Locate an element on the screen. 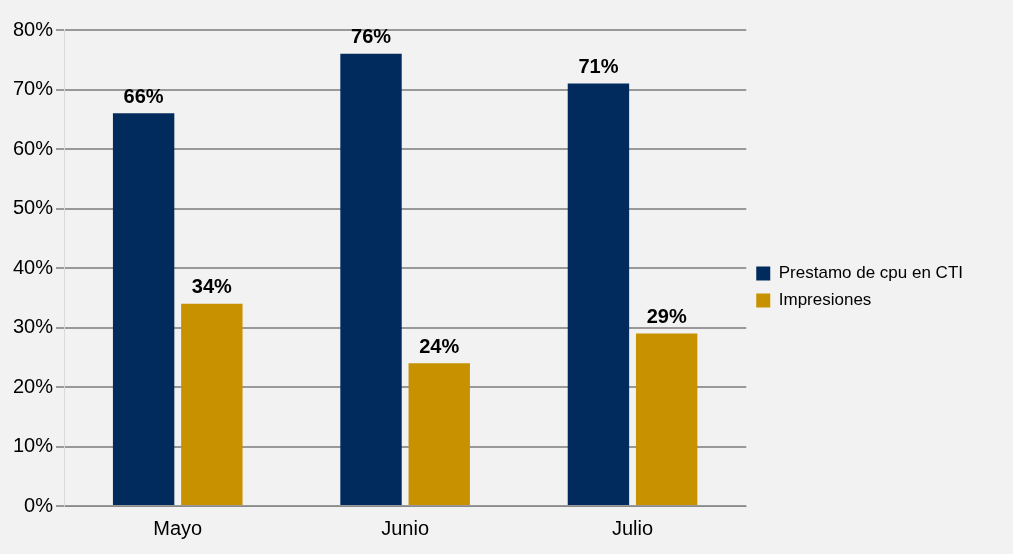  y-tick-label: 50% is located at coordinates (33, 207).